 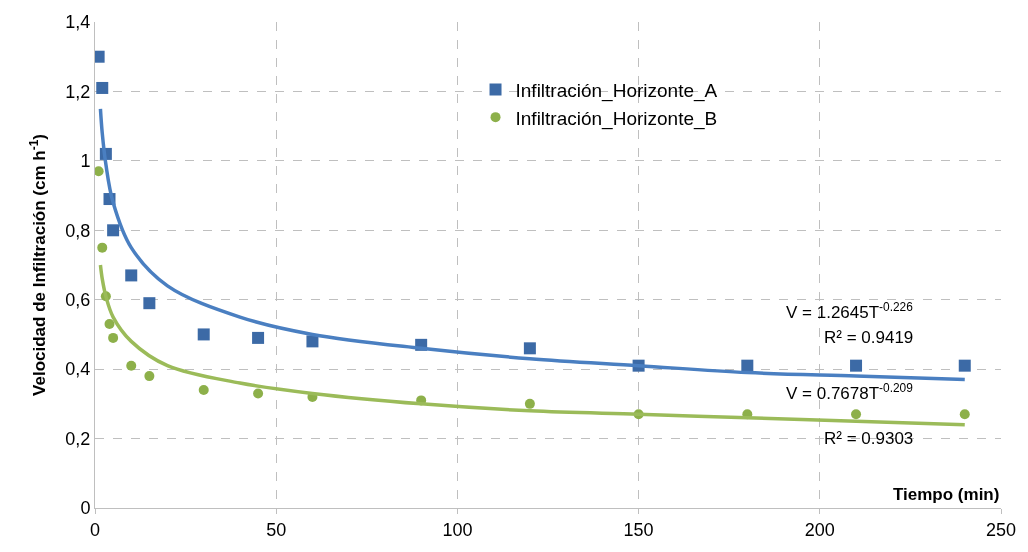 I want to click on x-tick-label: 250, so click(x=1001, y=529).